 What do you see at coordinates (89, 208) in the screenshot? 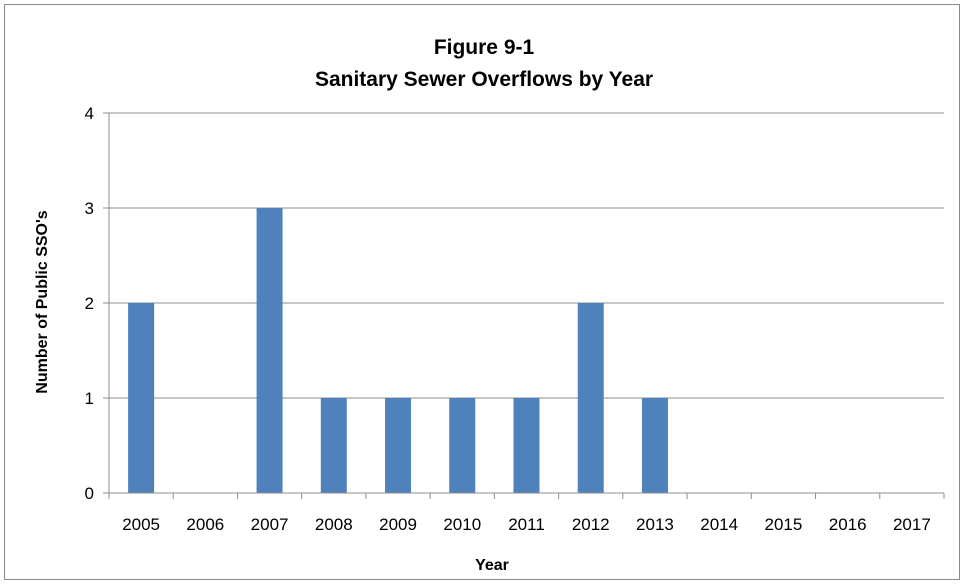
I see `y-tick-label-3: 3` at bounding box center [89, 208].